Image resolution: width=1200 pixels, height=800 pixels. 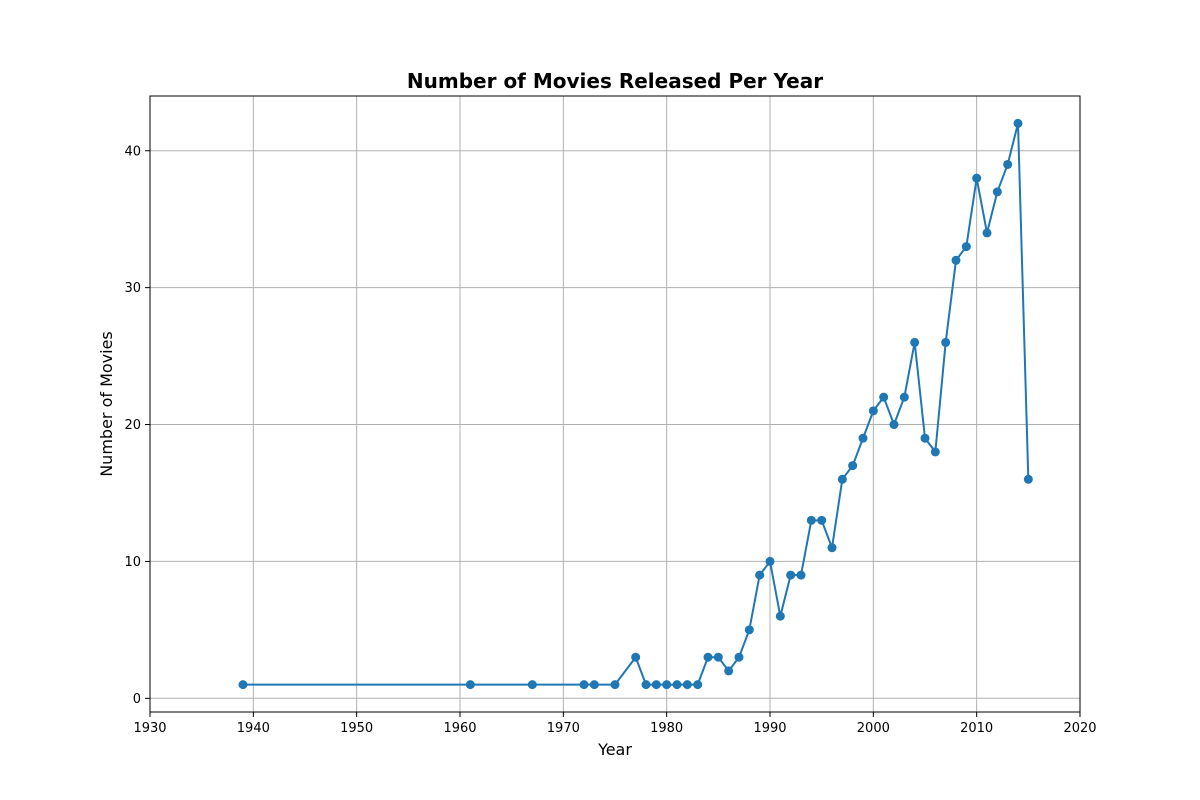 What do you see at coordinates (769, 728) in the screenshot?
I see `x-tick-label: 1990` at bounding box center [769, 728].